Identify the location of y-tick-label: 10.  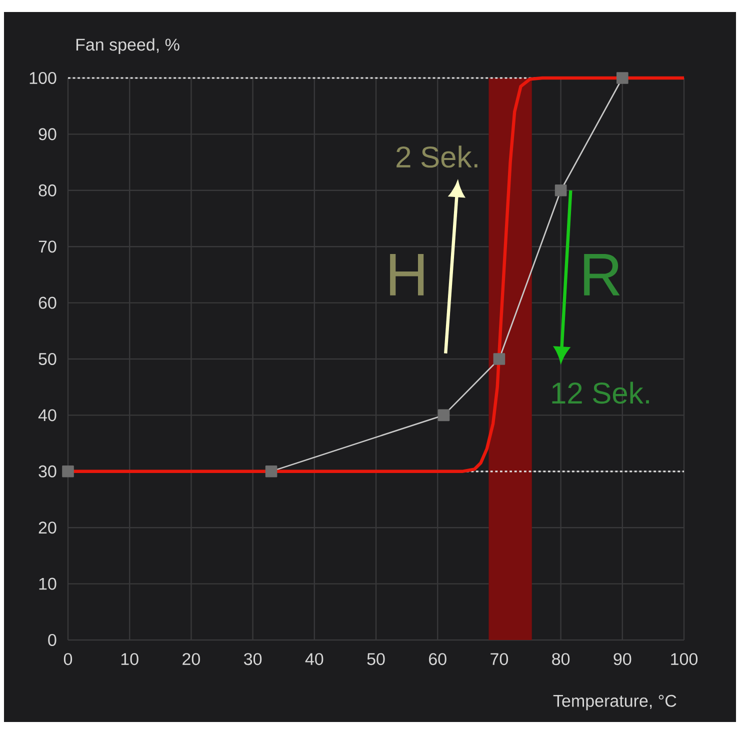
(47, 584).